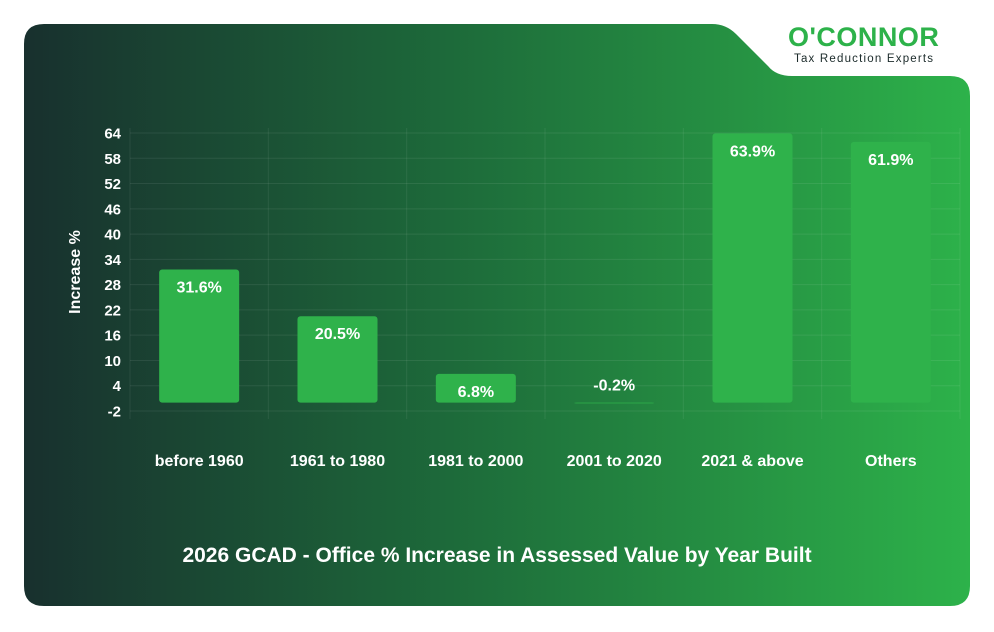  What do you see at coordinates (337, 461) in the screenshot?
I see `x-category-label: 1961 to 1980` at bounding box center [337, 461].